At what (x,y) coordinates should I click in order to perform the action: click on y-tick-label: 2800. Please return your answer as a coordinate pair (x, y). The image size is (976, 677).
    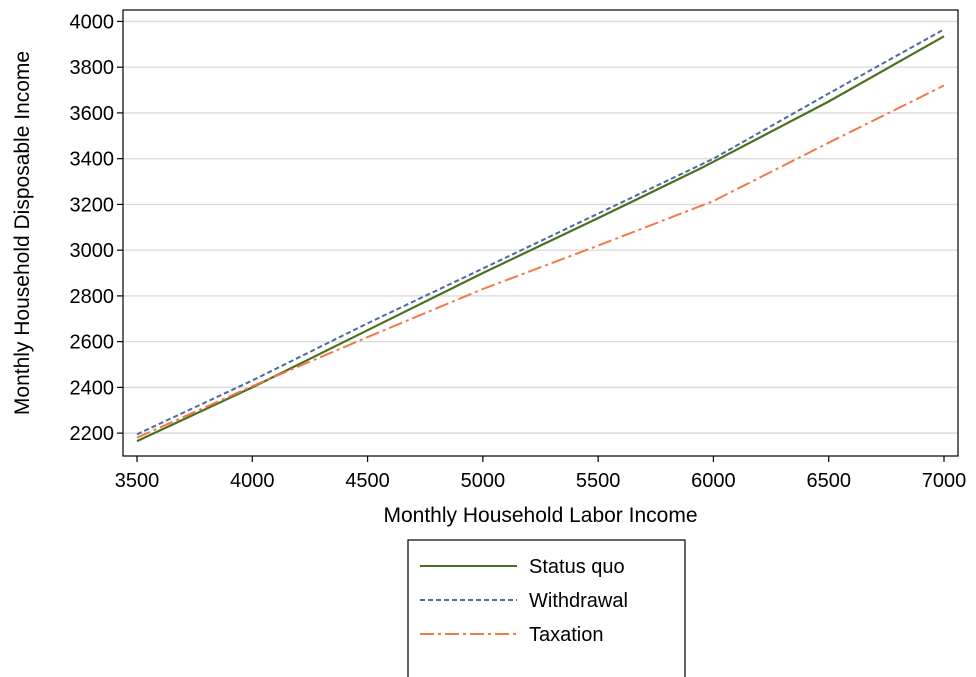
    Looking at the image, I should click on (92, 297).